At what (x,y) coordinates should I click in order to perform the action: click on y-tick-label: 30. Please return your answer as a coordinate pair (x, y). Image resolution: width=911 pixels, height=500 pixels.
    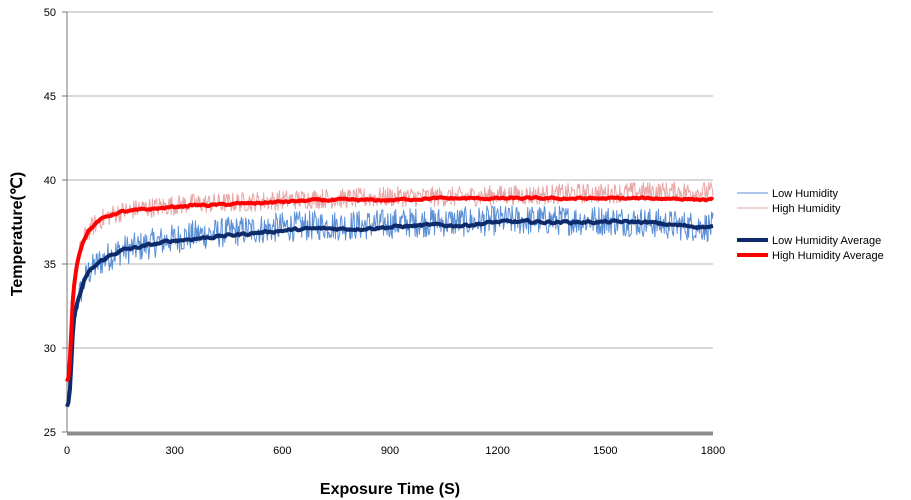
    Looking at the image, I should click on (50, 349).